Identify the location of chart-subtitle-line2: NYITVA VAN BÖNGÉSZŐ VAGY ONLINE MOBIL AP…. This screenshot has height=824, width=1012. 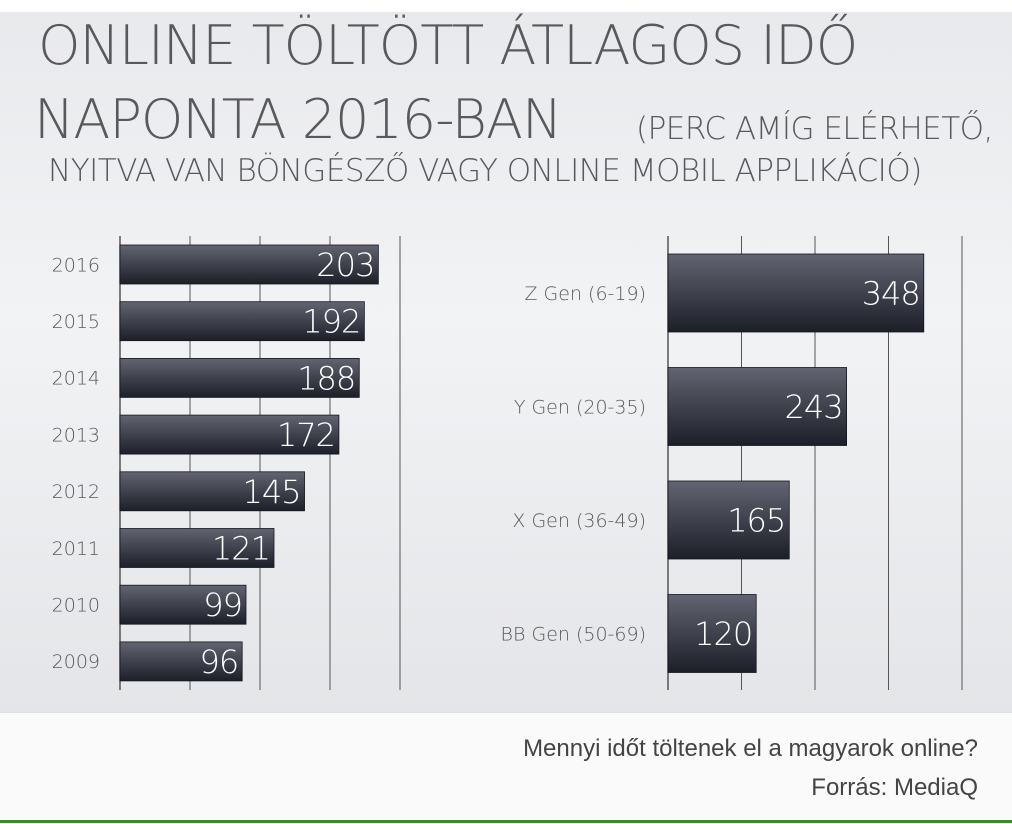
(485, 171).